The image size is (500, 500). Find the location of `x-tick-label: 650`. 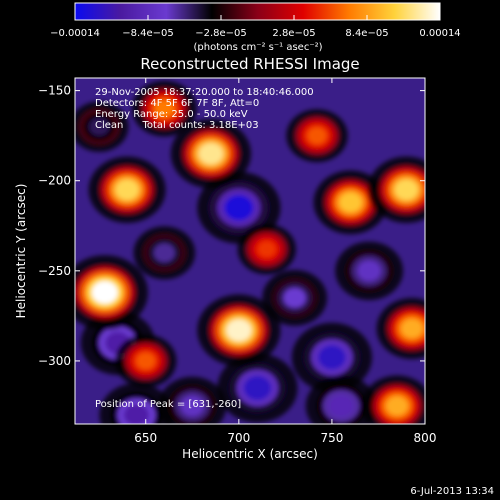

x-tick-label: 650 is located at coordinates (145, 438).